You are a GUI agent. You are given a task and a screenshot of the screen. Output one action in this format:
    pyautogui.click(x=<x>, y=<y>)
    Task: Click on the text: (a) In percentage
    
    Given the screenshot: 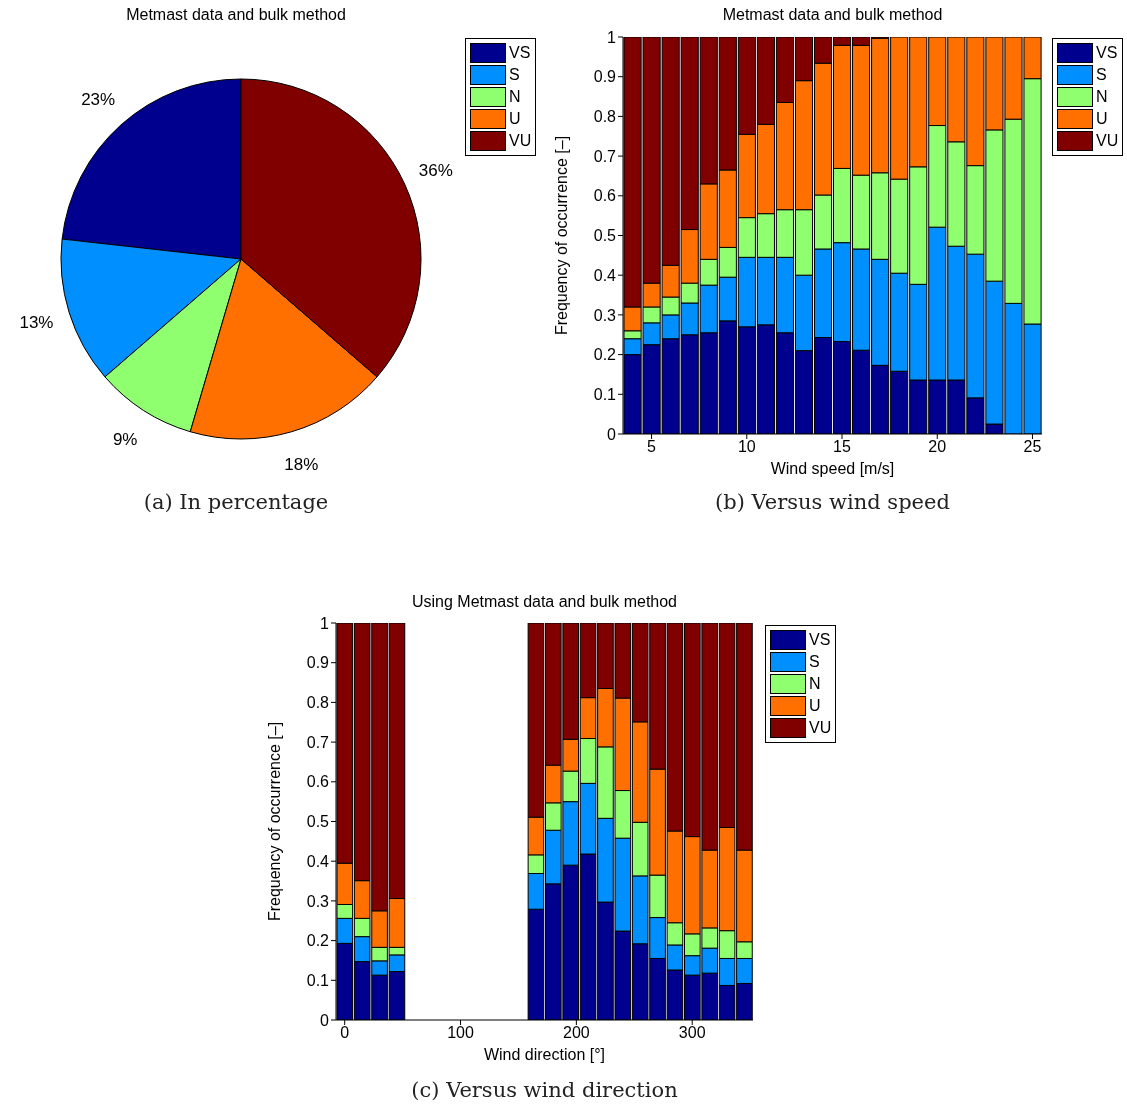 What is the action you would take?
    pyautogui.click(x=236, y=502)
    